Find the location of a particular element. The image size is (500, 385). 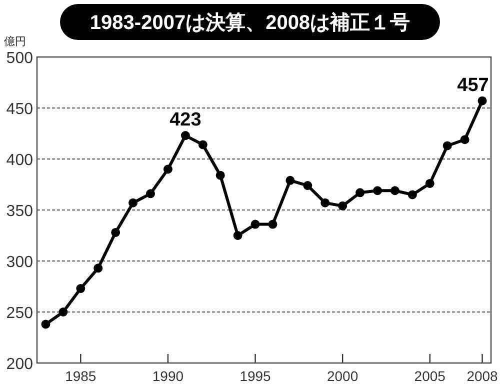

y-tick-label: 400 is located at coordinates (20, 160).